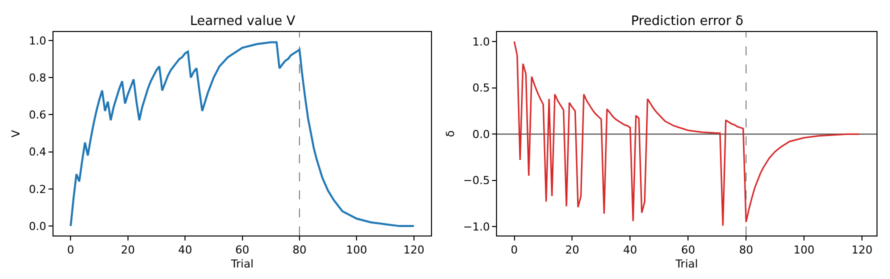 This screenshot has height=279, width=890. Describe the element at coordinates (37, 189) in the screenshot. I see `y-tick-label: 0.2` at that location.